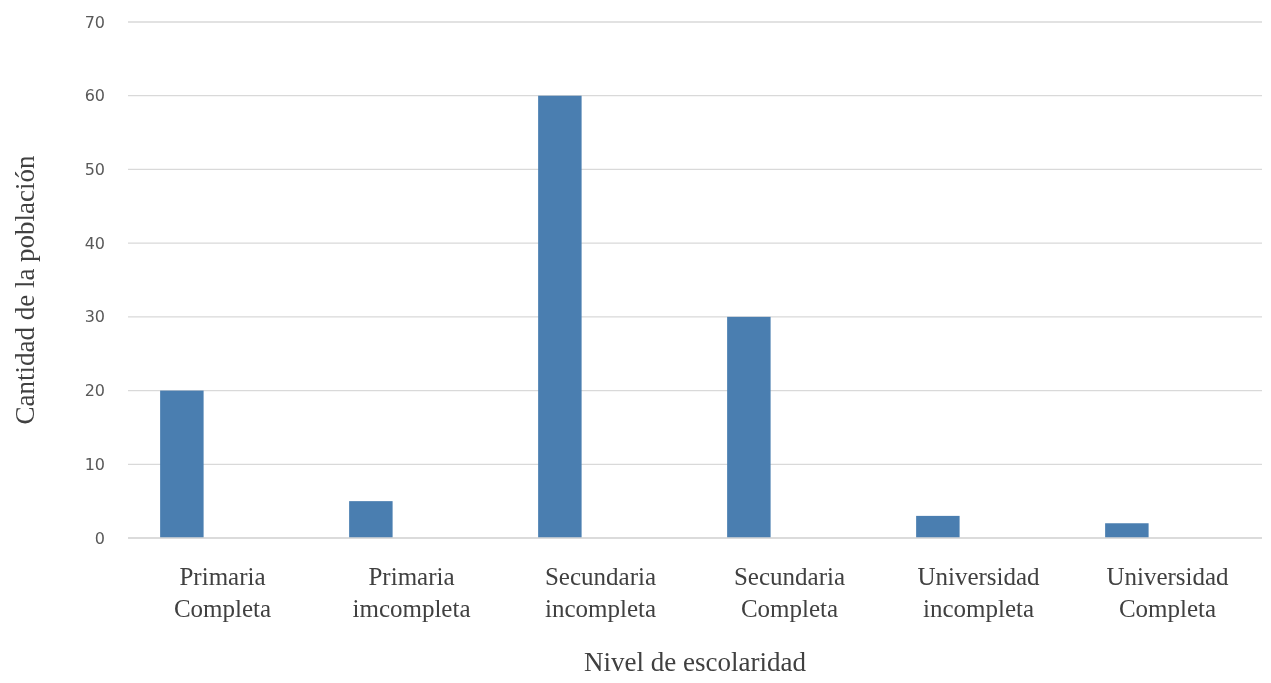 The height and width of the screenshot is (683, 1271). What do you see at coordinates (99, 538) in the screenshot?
I see `y-tick-label: 0` at bounding box center [99, 538].